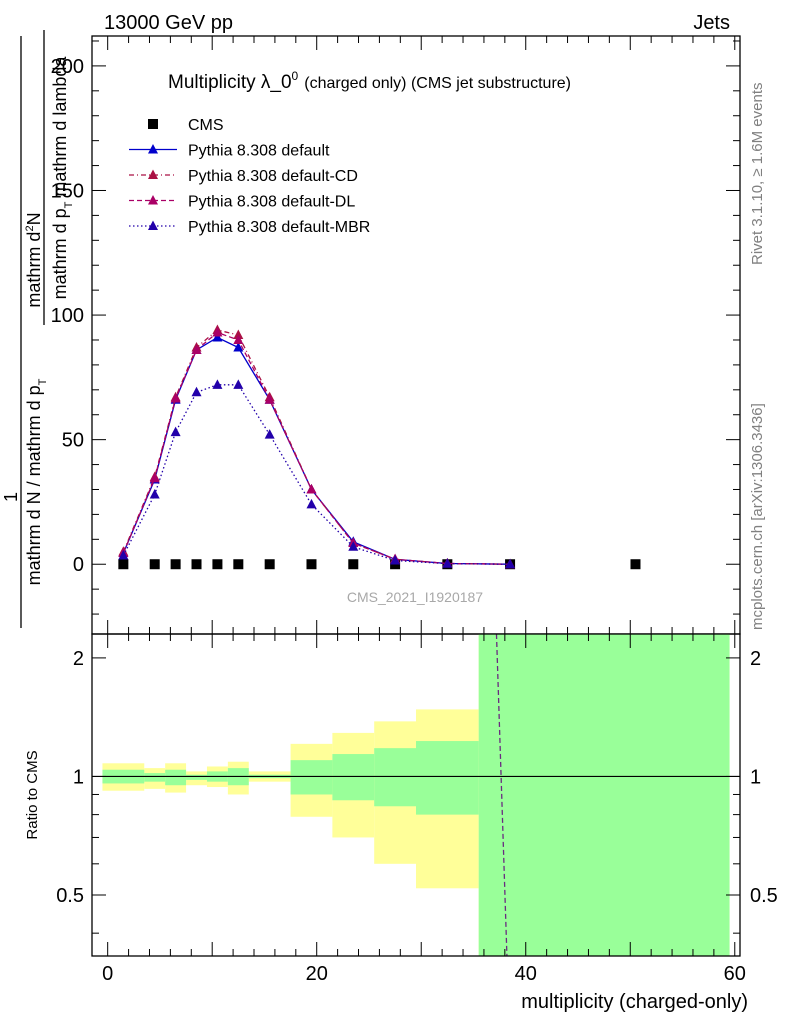 This screenshot has height=1024, width=786. Describe the element at coordinates (317, 974) in the screenshot. I see `x-tick-label: 20` at that location.